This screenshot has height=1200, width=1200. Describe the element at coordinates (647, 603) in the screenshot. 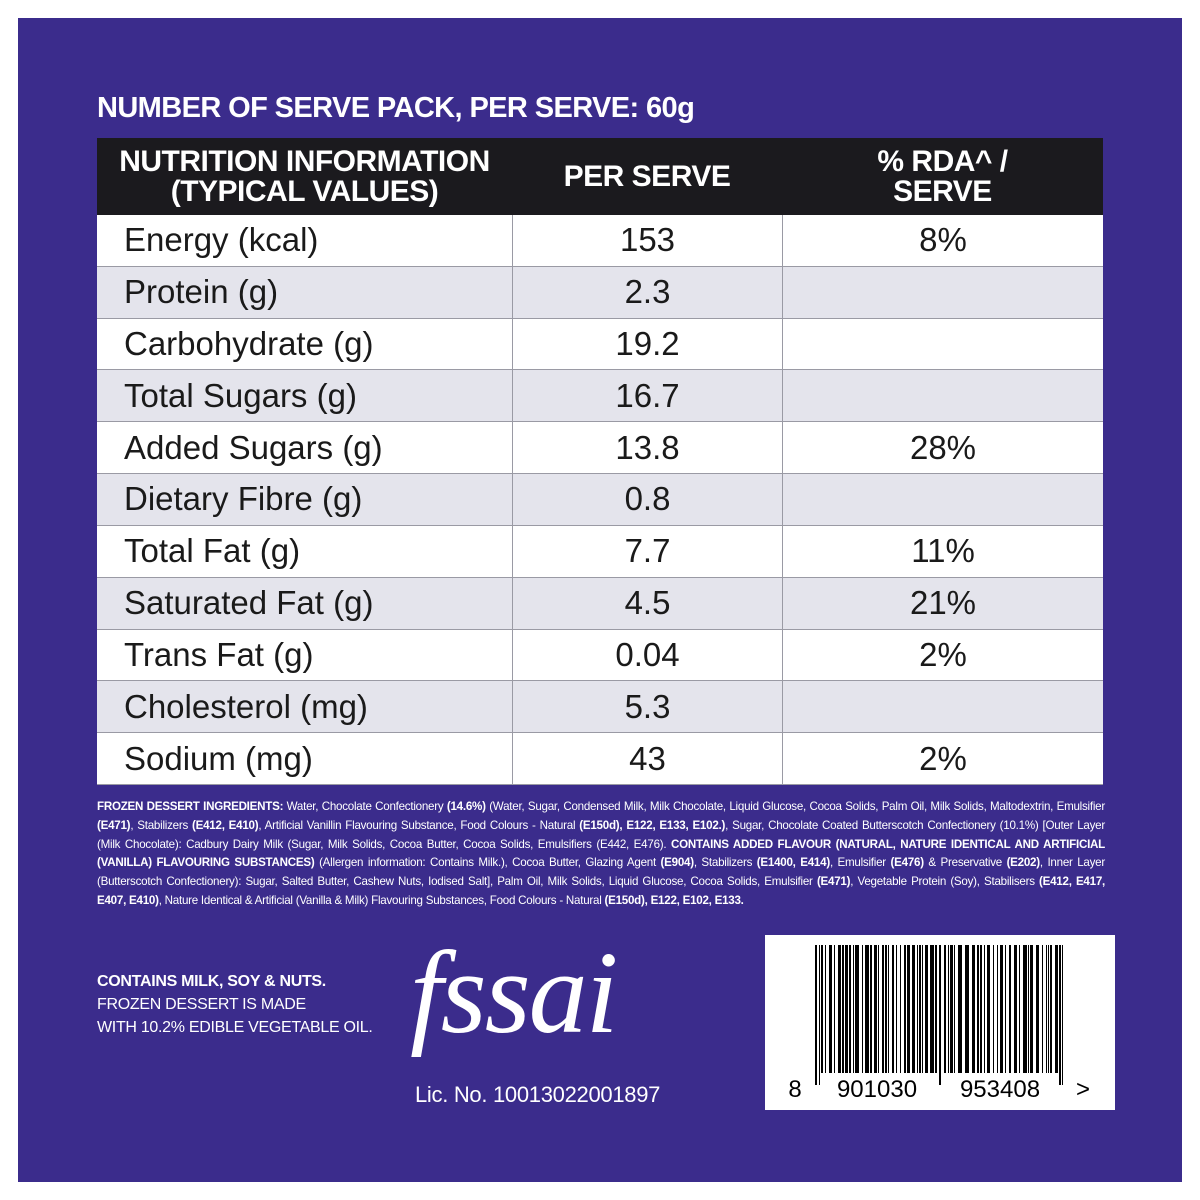

I see `table-cell: 4.5` at that location.